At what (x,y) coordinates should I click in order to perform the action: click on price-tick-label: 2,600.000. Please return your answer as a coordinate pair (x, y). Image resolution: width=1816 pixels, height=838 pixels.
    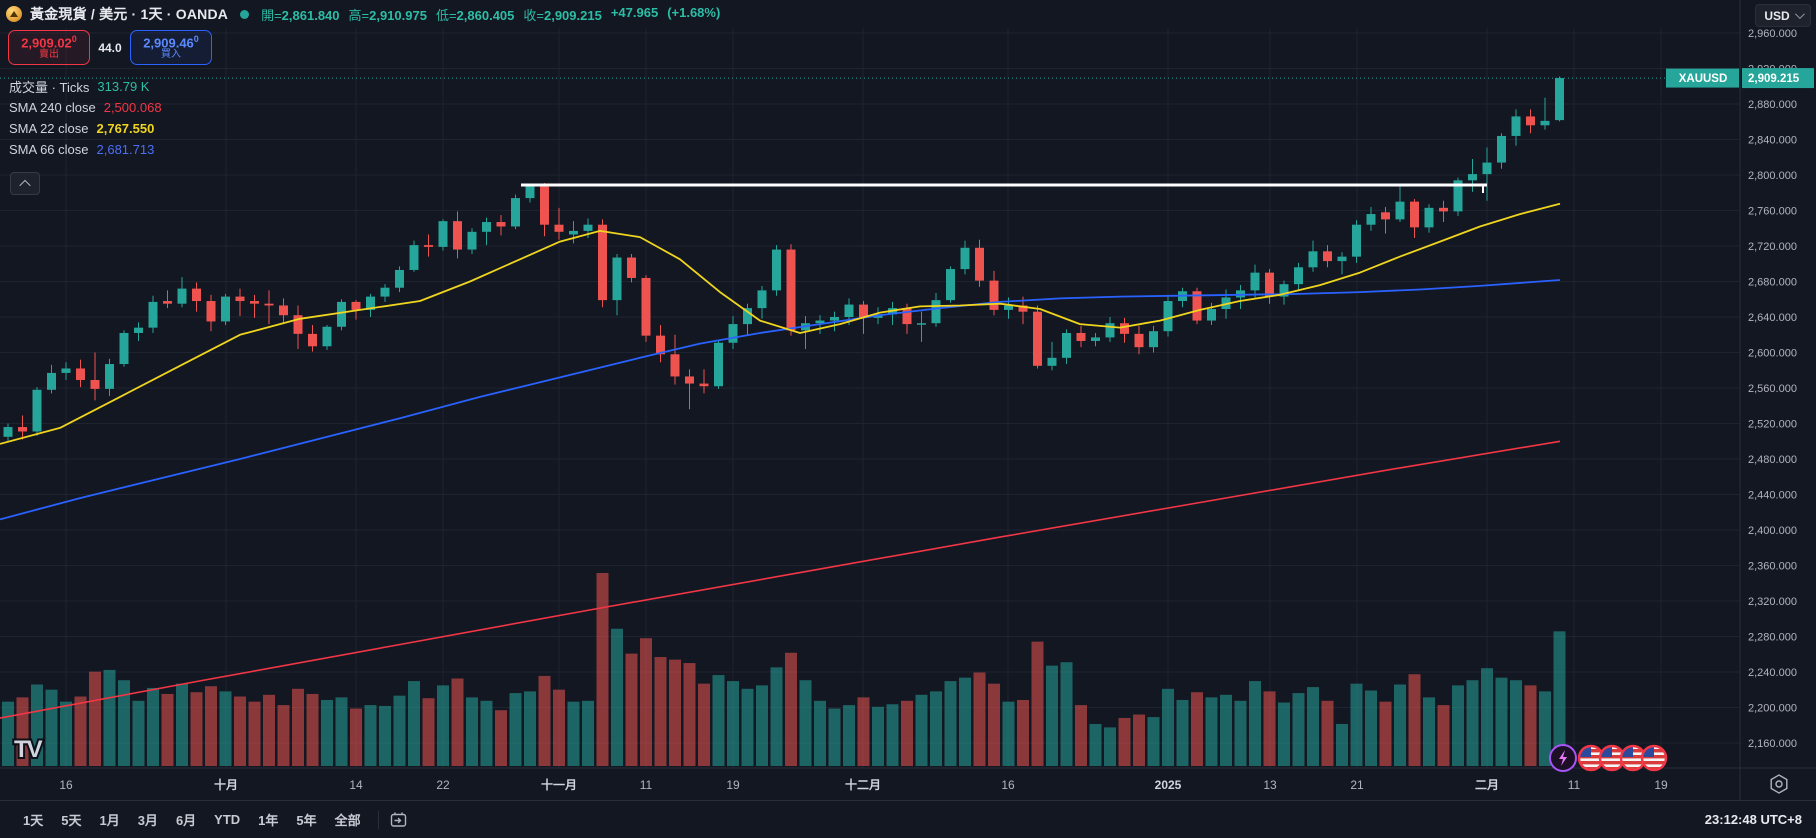
    Looking at the image, I should click on (1772, 354).